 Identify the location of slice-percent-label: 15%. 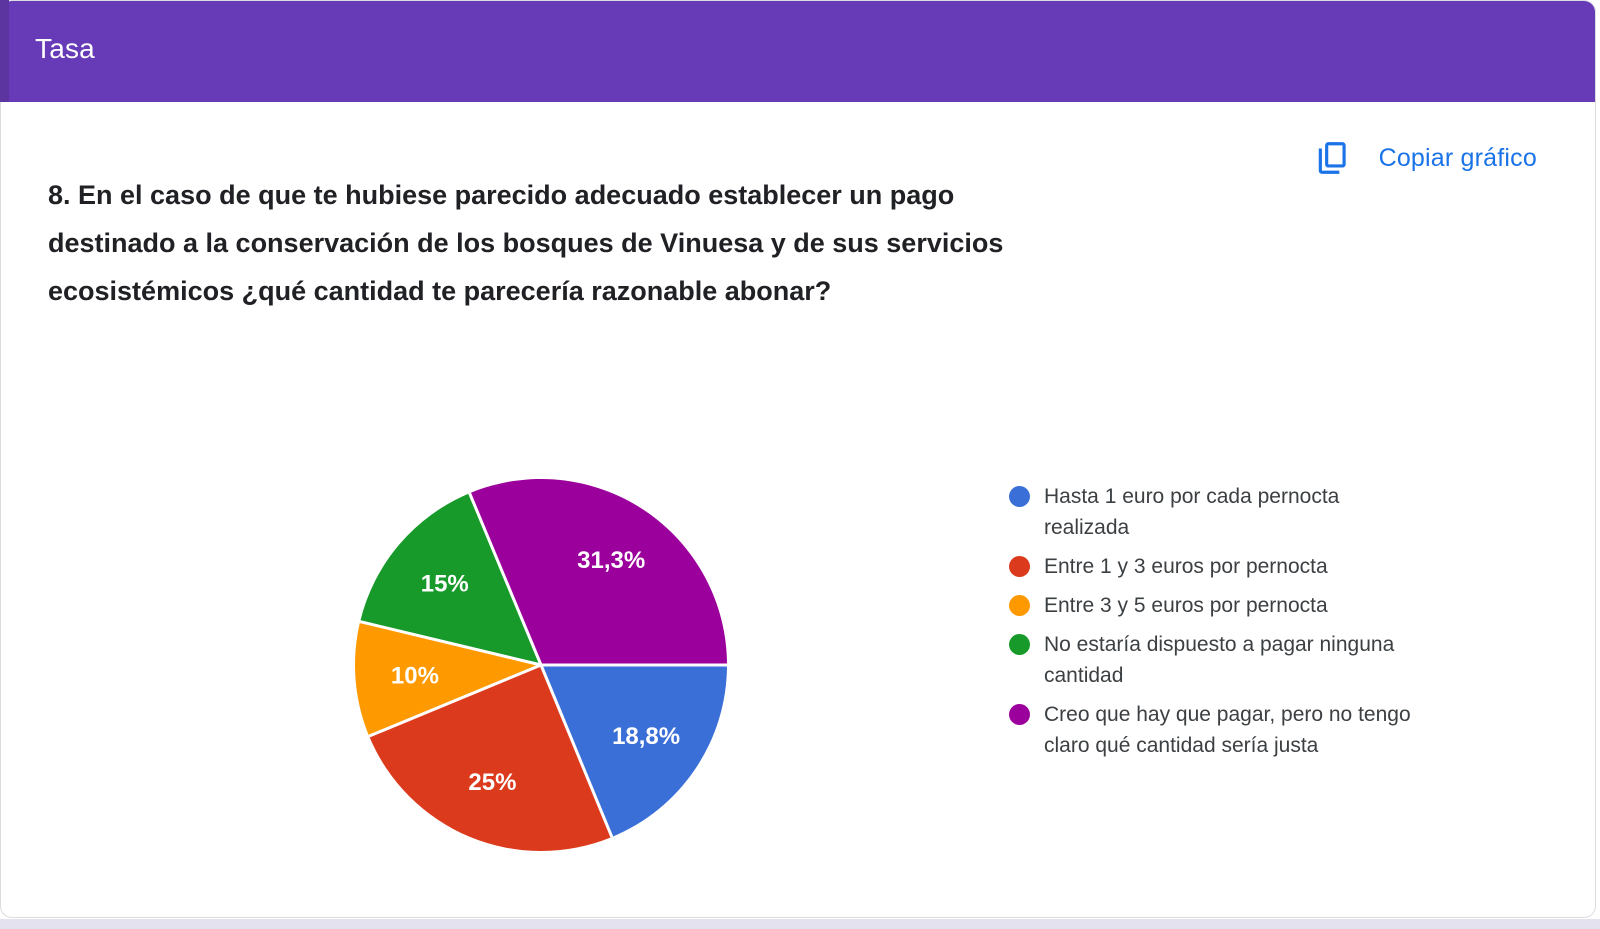
(445, 583).